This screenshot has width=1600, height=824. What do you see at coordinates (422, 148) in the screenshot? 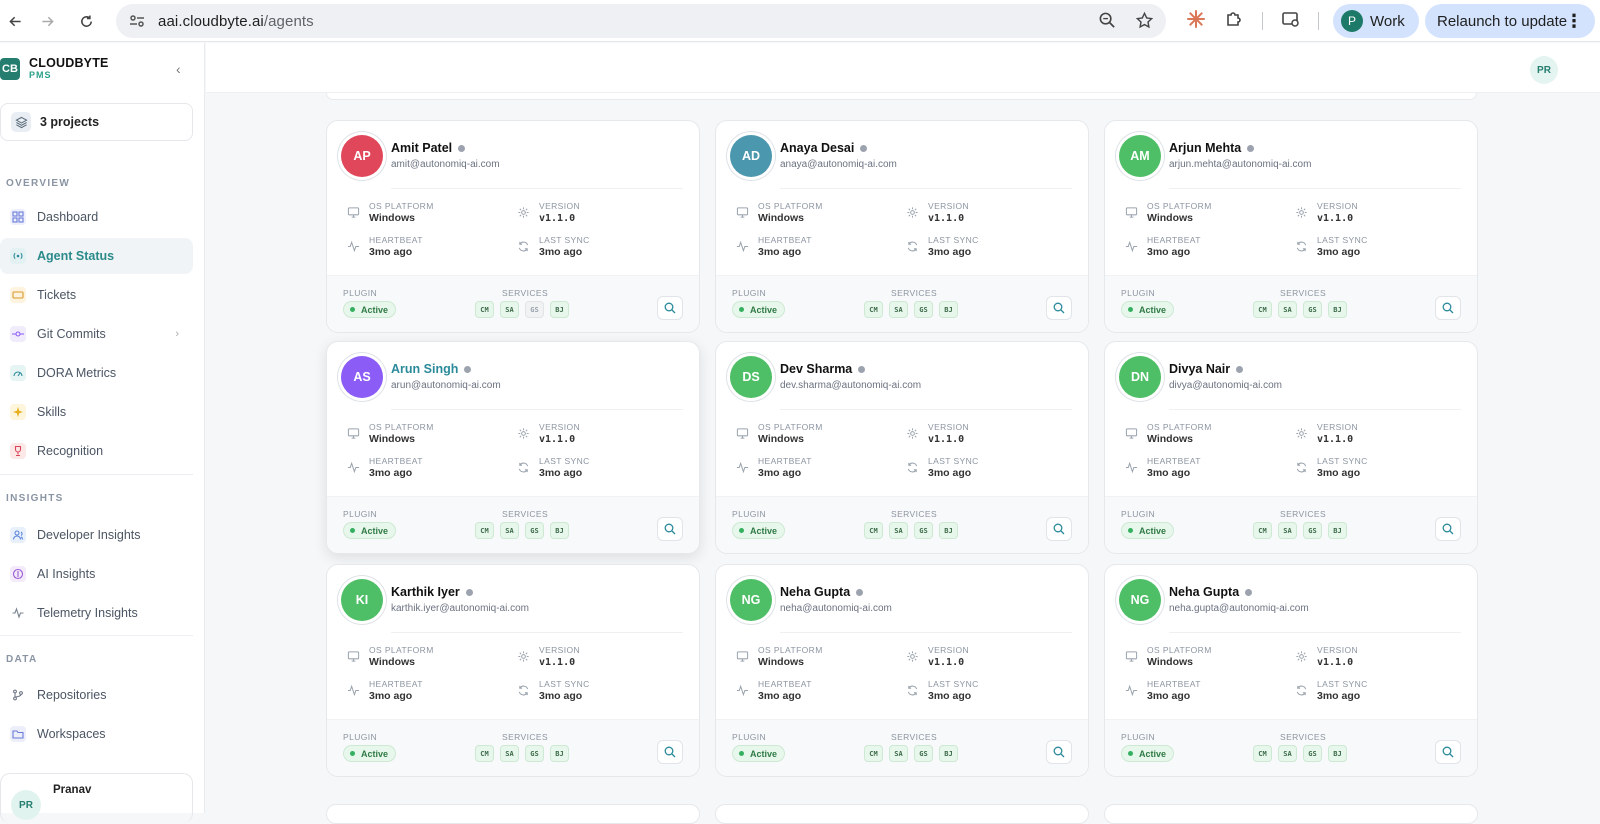
I see `agent-name: Amit Patel` at bounding box center [422, 148].